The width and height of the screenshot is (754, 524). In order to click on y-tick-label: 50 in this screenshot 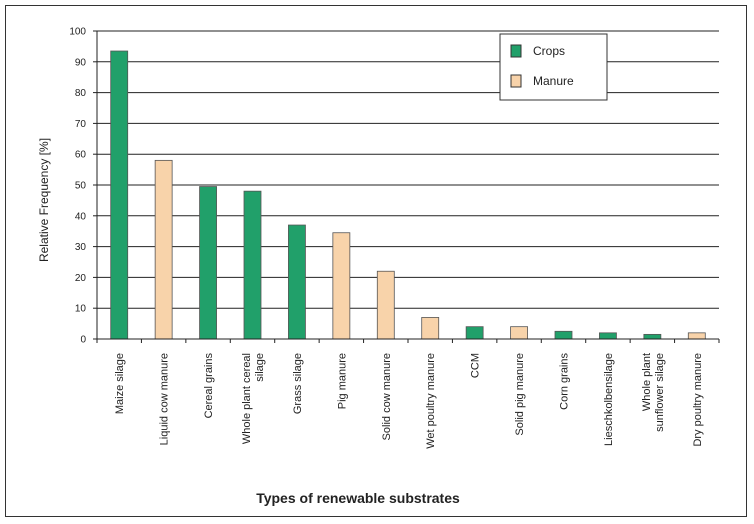, I will do `click(81, 186)`.